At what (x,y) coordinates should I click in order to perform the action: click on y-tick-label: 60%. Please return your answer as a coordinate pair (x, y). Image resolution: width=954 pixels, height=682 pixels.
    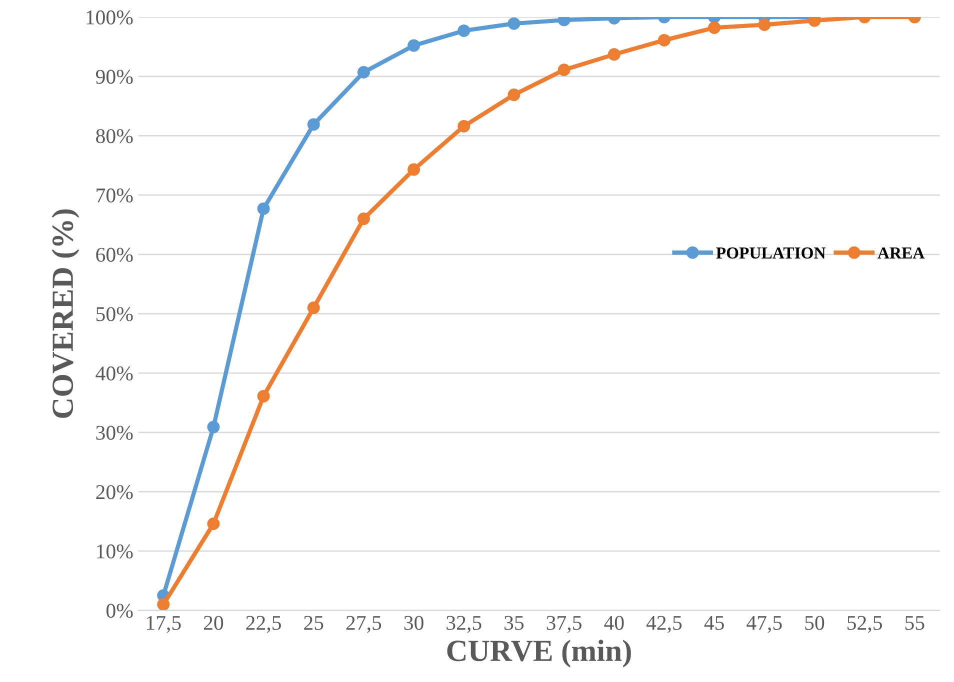
    Looking at the image, I should click on (114, 255).